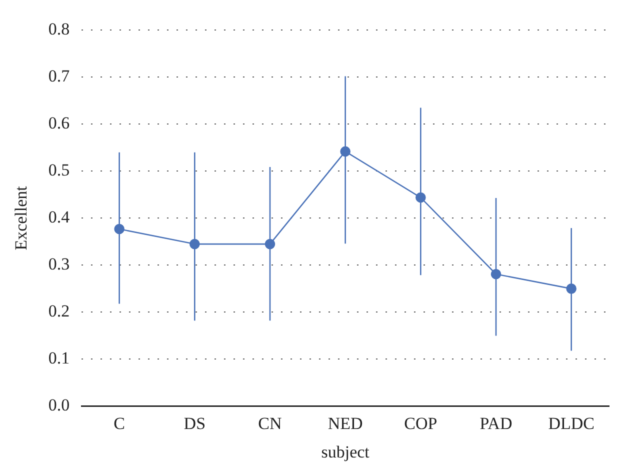  I want to click on y-tick-label: 0.7, so click(59, 76).